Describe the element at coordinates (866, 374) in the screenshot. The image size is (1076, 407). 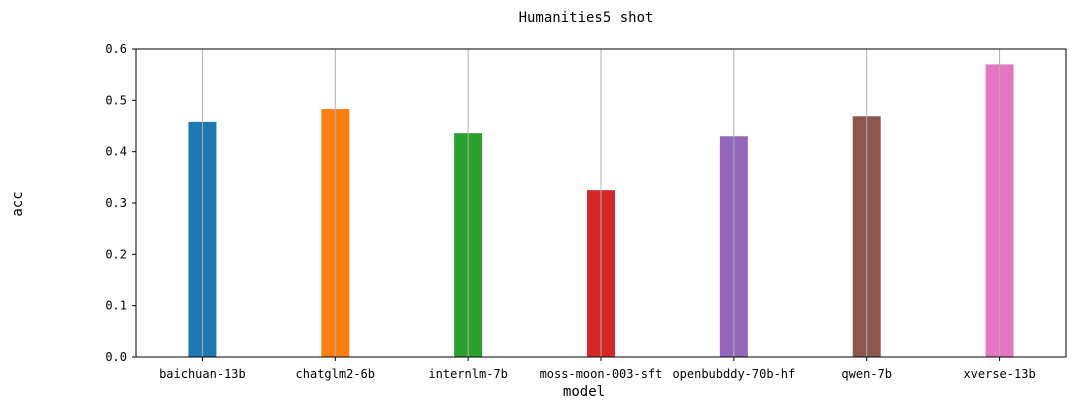
I see `x-tick-label: qwen-7b` at that location.